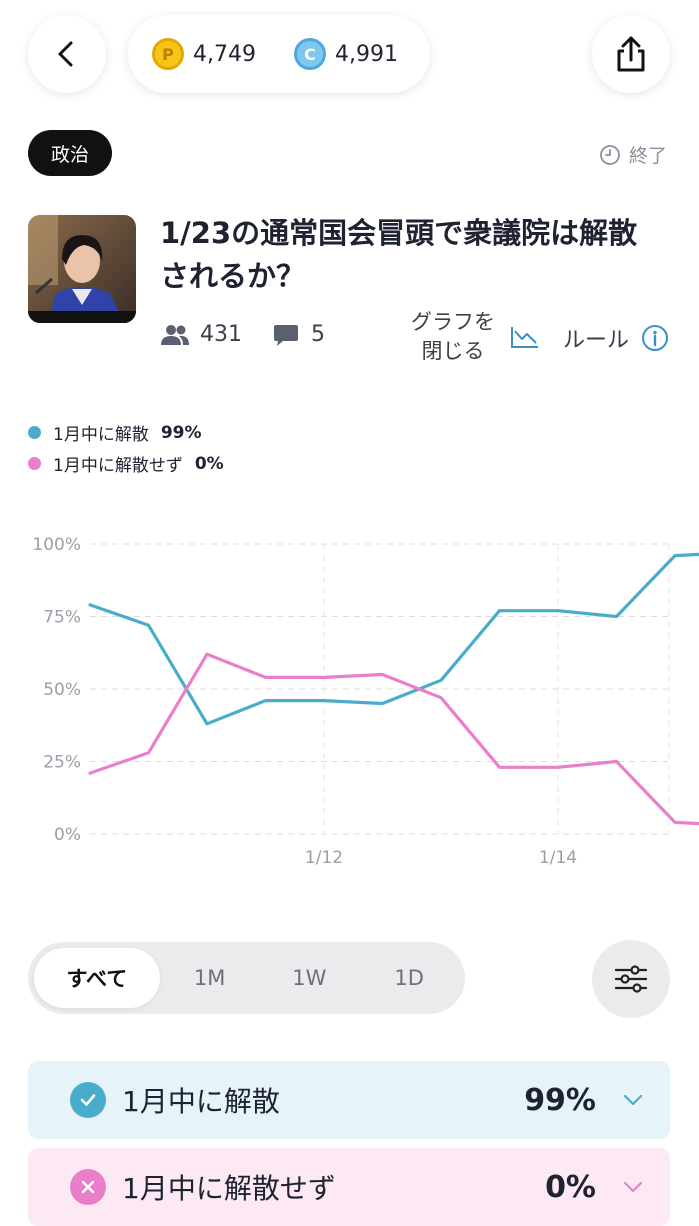  I want to click on comments-value: 5, so click(318, 334).